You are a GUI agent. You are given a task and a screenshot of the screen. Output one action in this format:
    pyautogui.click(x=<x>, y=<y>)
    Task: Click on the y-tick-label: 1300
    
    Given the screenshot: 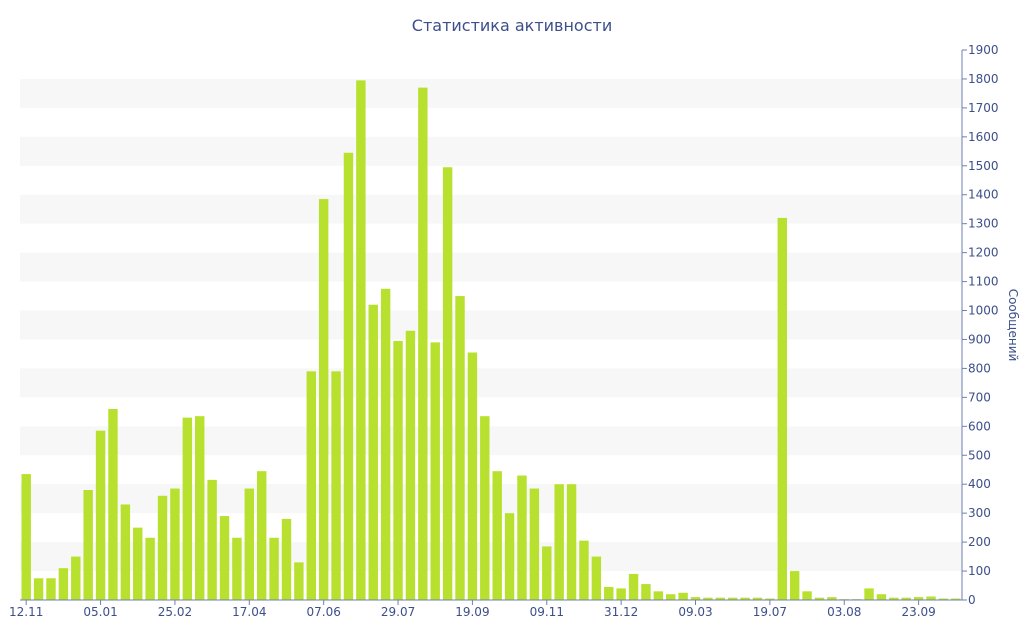 What is the action you would take?
    pyautogui.click(x=983, y=224)
    